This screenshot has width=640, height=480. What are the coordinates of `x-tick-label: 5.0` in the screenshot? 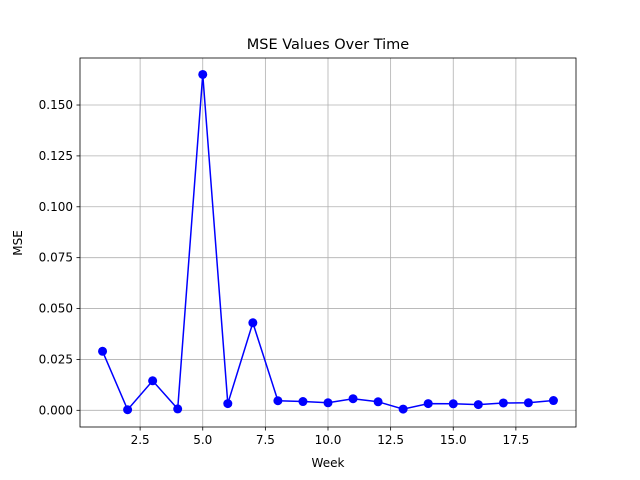 It's located at (202, 440).